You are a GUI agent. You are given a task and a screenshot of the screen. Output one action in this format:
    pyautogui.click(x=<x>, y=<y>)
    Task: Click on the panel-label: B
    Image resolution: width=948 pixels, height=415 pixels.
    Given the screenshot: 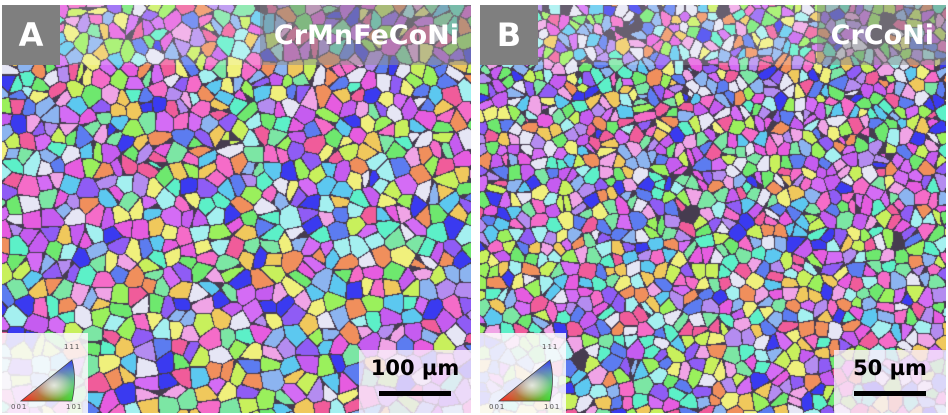 What is the action you would take?
    pyautogui.click(x=509, y=35)
    